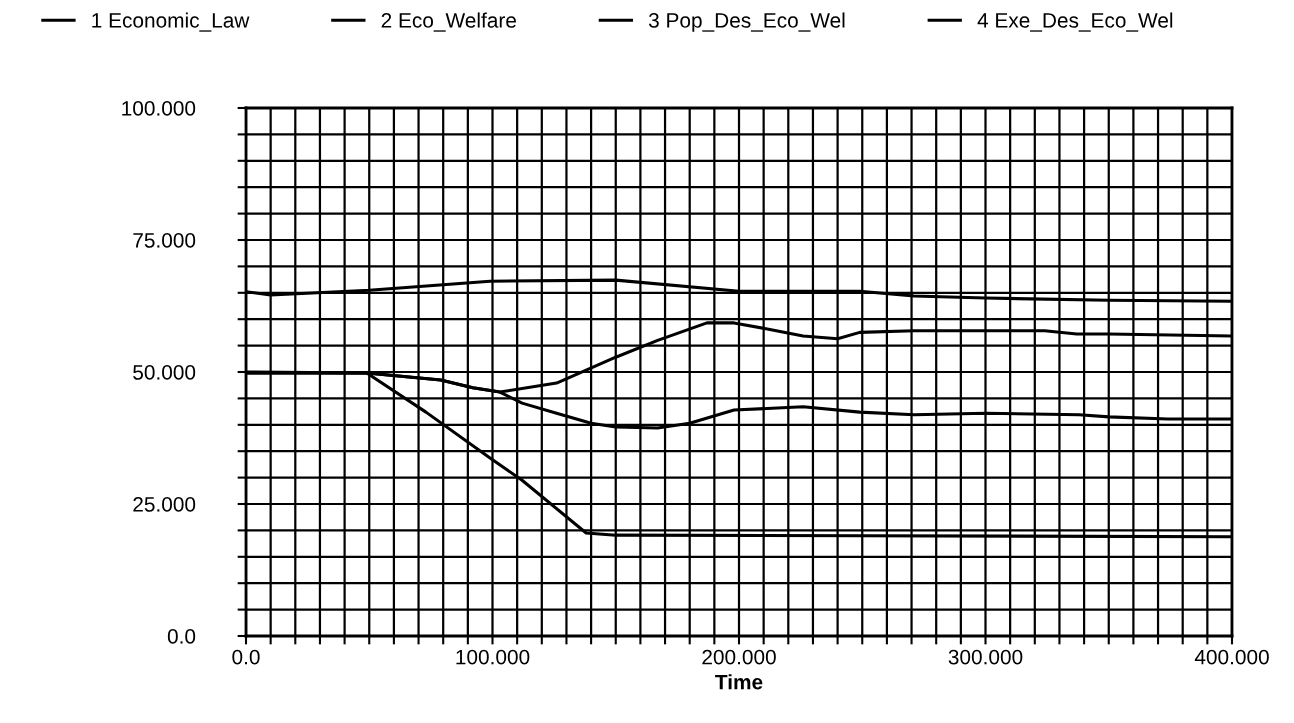  Describe the element at coordinates (164, 240) in the screenshot. I see `y-tick-label: 75.000` at that location.